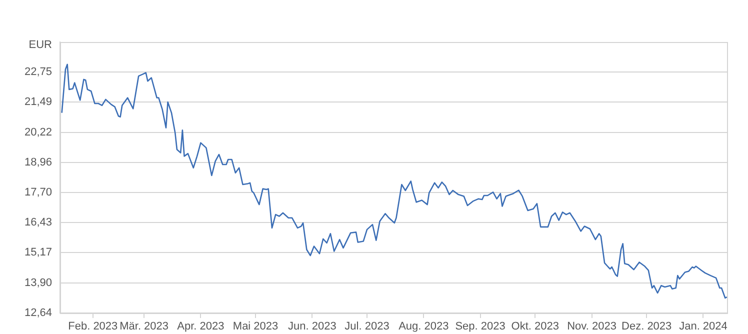 This screenshot has width=748, height=334. Describe the element at coordinates (38, 162) in the screenshot. I see `y-tick-label: 18,96` at that location.